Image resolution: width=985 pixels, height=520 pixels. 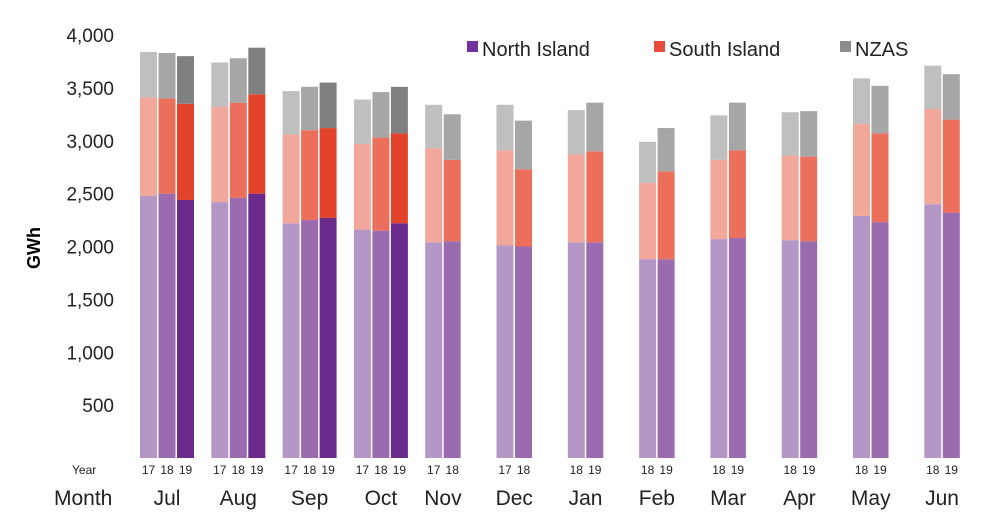 What do you see at coordinates (90, 195) in the screenshot?
I see `y-tick-label: 2,500` at bounding box center [90, 195].